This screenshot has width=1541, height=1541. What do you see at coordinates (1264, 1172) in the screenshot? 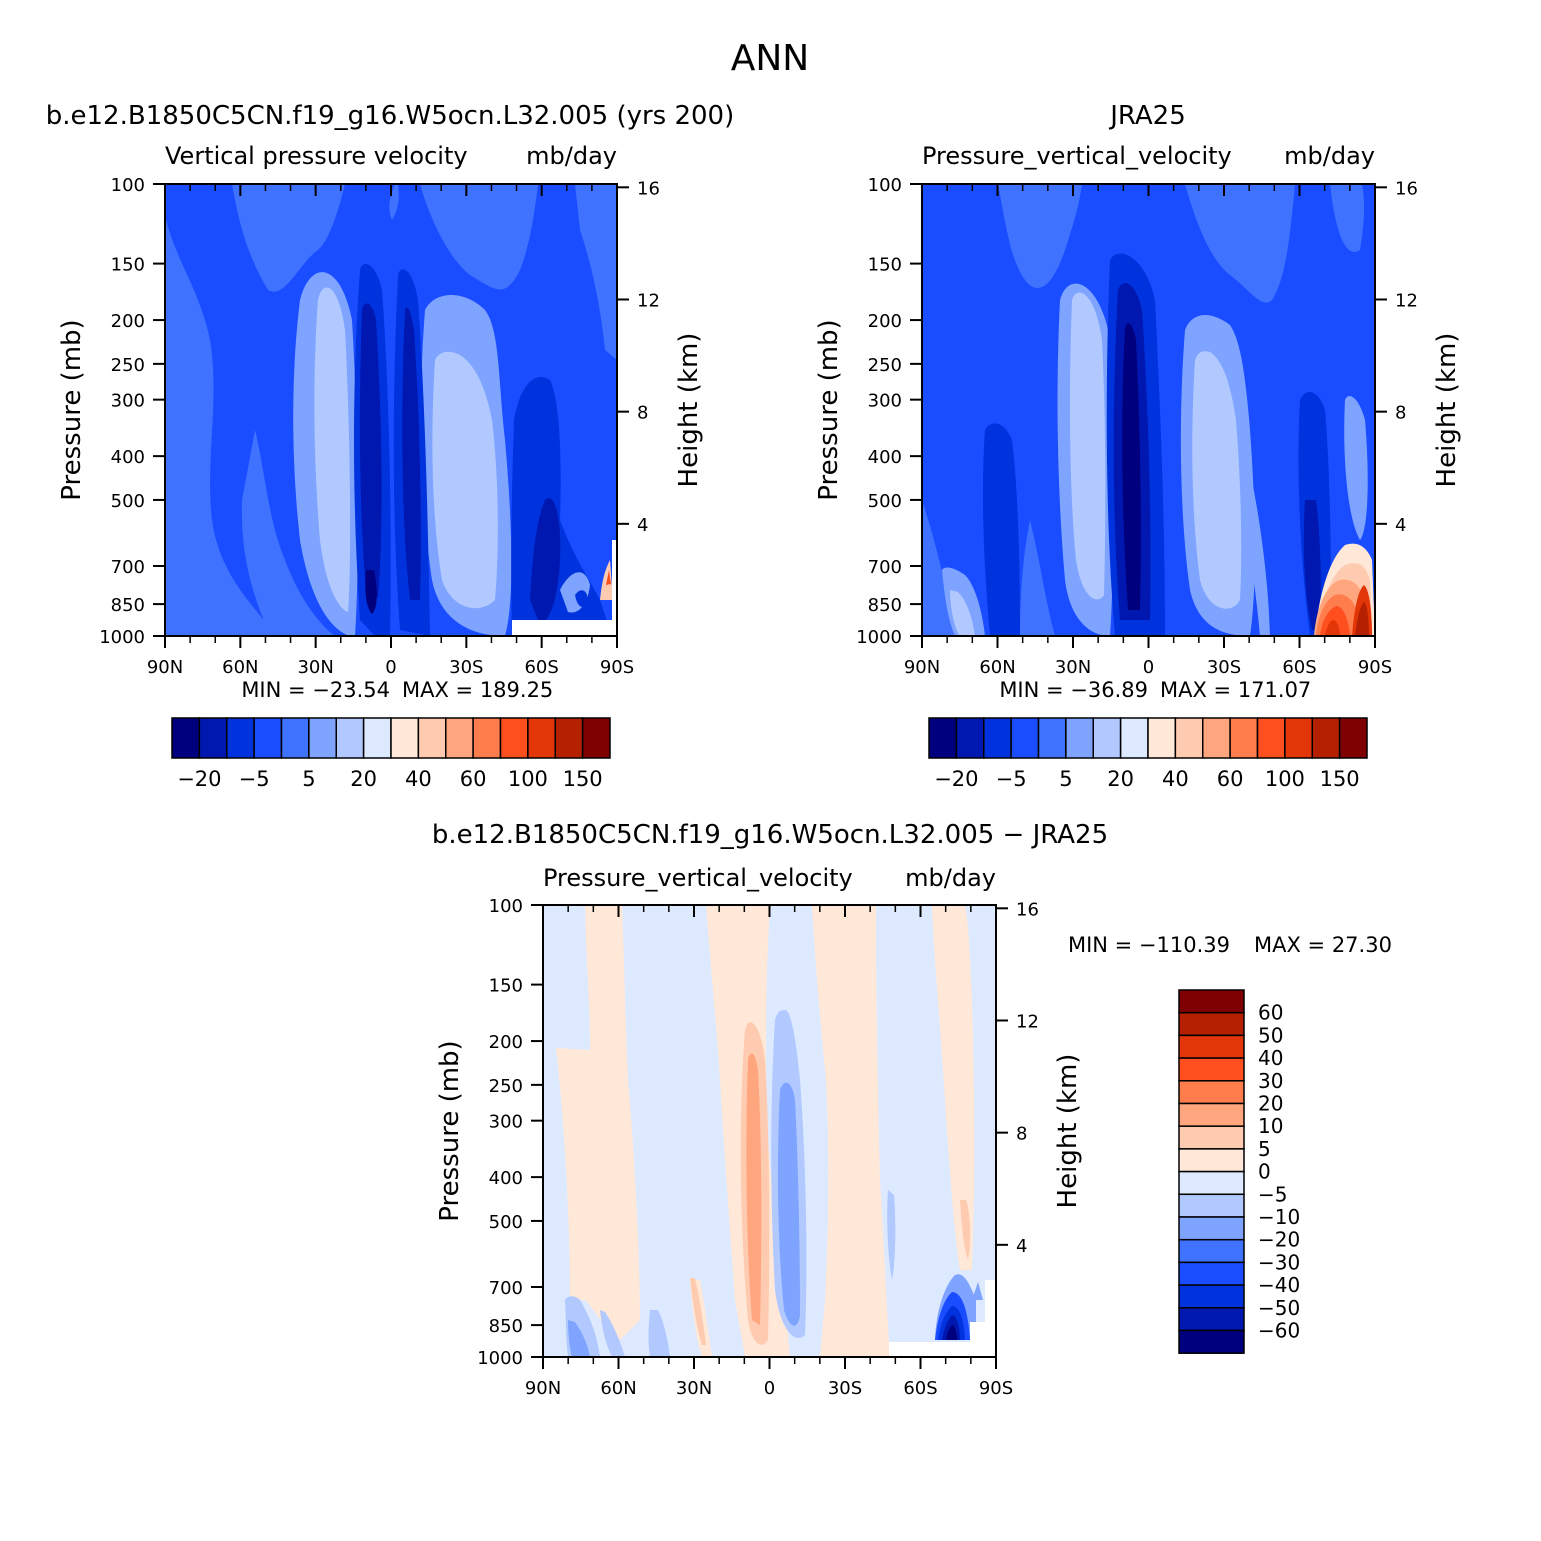
I see `colorbar-label: 0` at bounding box center [1264, 1172].